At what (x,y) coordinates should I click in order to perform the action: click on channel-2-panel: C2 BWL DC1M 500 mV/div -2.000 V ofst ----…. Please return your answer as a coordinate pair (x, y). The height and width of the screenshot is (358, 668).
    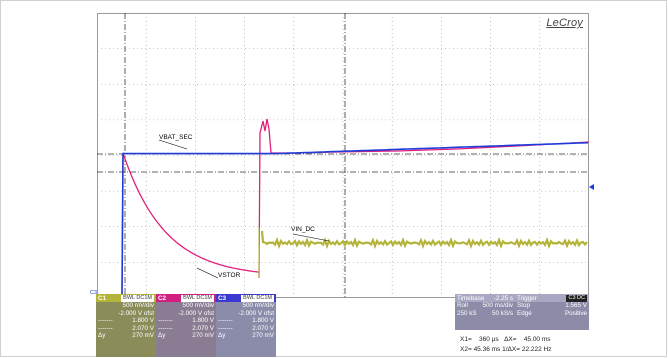
    Looking at the image, I should click on (186, 325).